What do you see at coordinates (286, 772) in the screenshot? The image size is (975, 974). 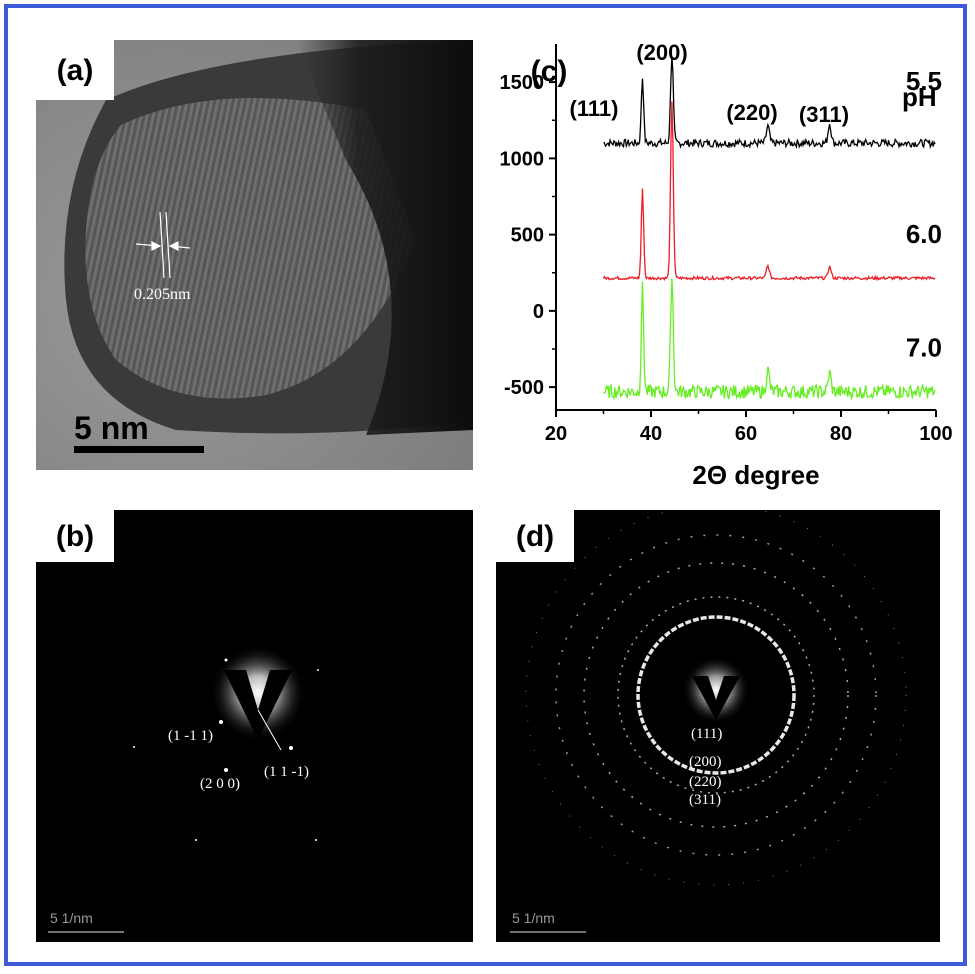 I see `spot-label-11-1: (1 1 -1)` at bounding box center [286, 772].